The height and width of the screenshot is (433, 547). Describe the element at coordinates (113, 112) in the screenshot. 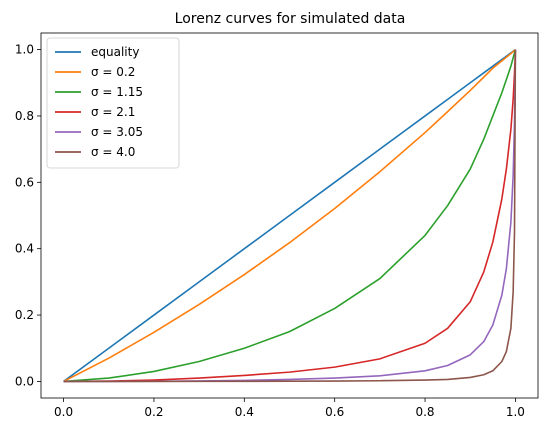

I see `legend-label-3: σ = 2.1` at that location.